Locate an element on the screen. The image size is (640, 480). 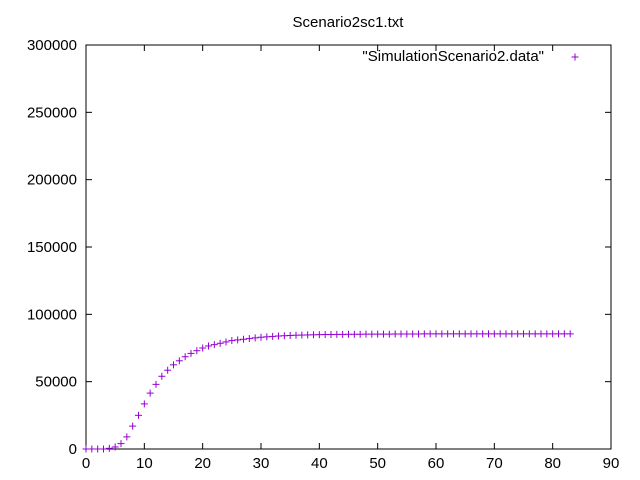
x-tick-label: 80 is located at coordinates (552, 463).